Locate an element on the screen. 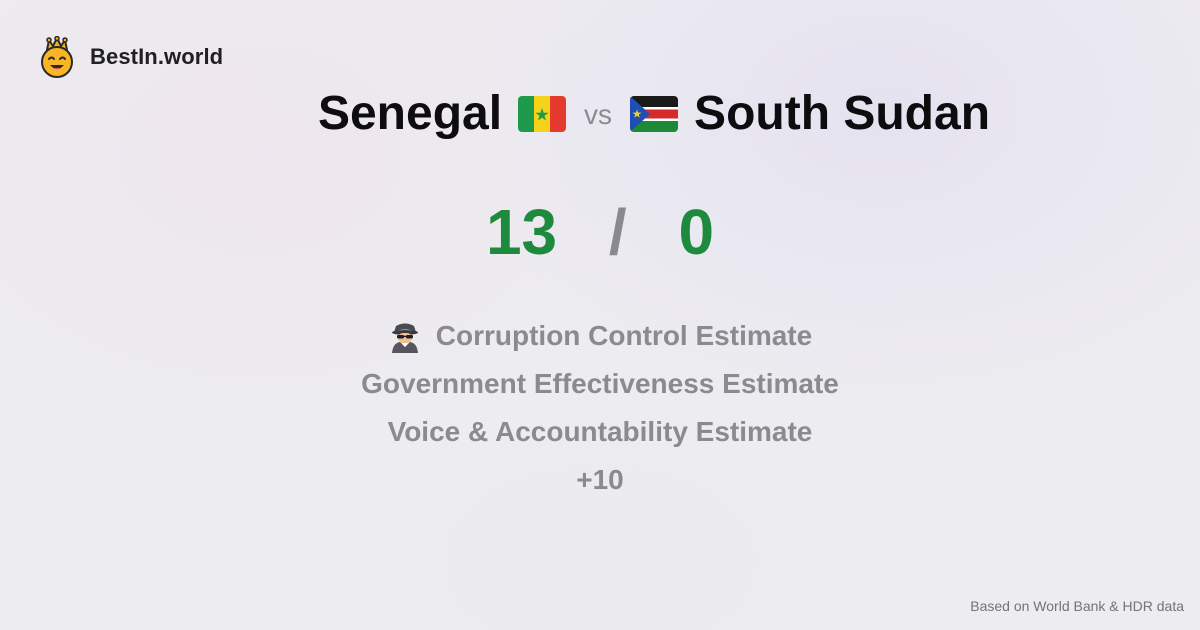 The width and height of the screenshot is (1200, 630). right-country-name: South Sudan is located at coordinates (842, 113).